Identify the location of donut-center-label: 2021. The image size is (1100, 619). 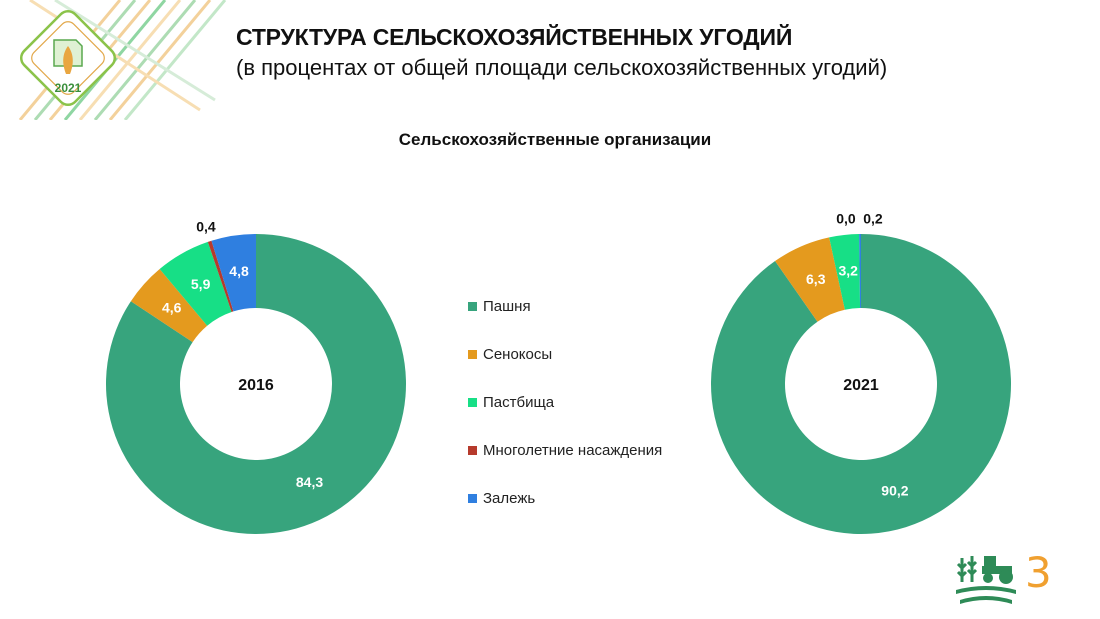
(861, 385).